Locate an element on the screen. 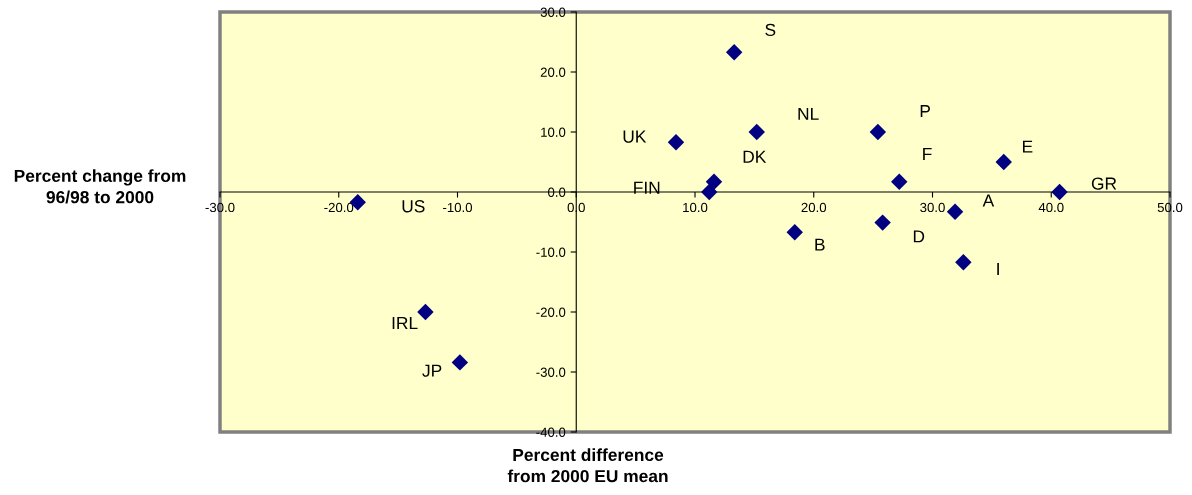 Image resolution: width=1192 pixels, height=495 pixels. y-tick-label: -30.0 is located at coordinates (551, 372).